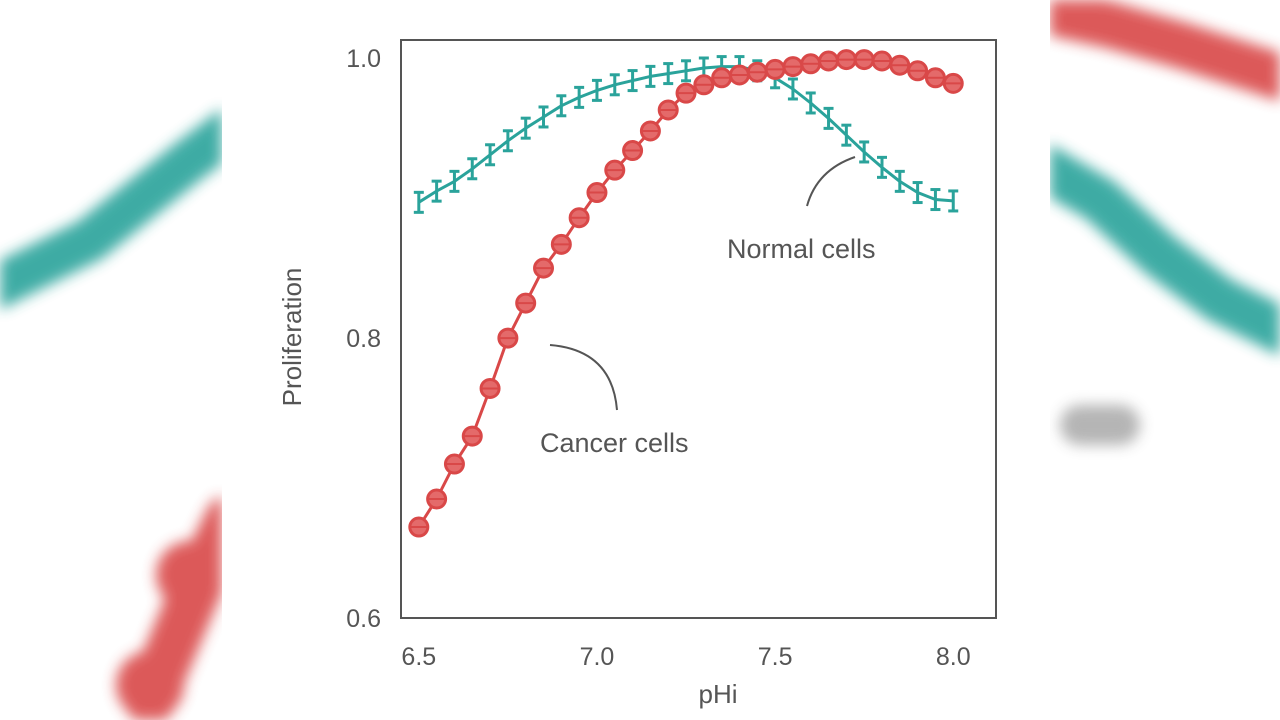  Describe the element at coordinates (292, 337) in the screenshot. I see `y-axis-label: Proliferation` at that location.